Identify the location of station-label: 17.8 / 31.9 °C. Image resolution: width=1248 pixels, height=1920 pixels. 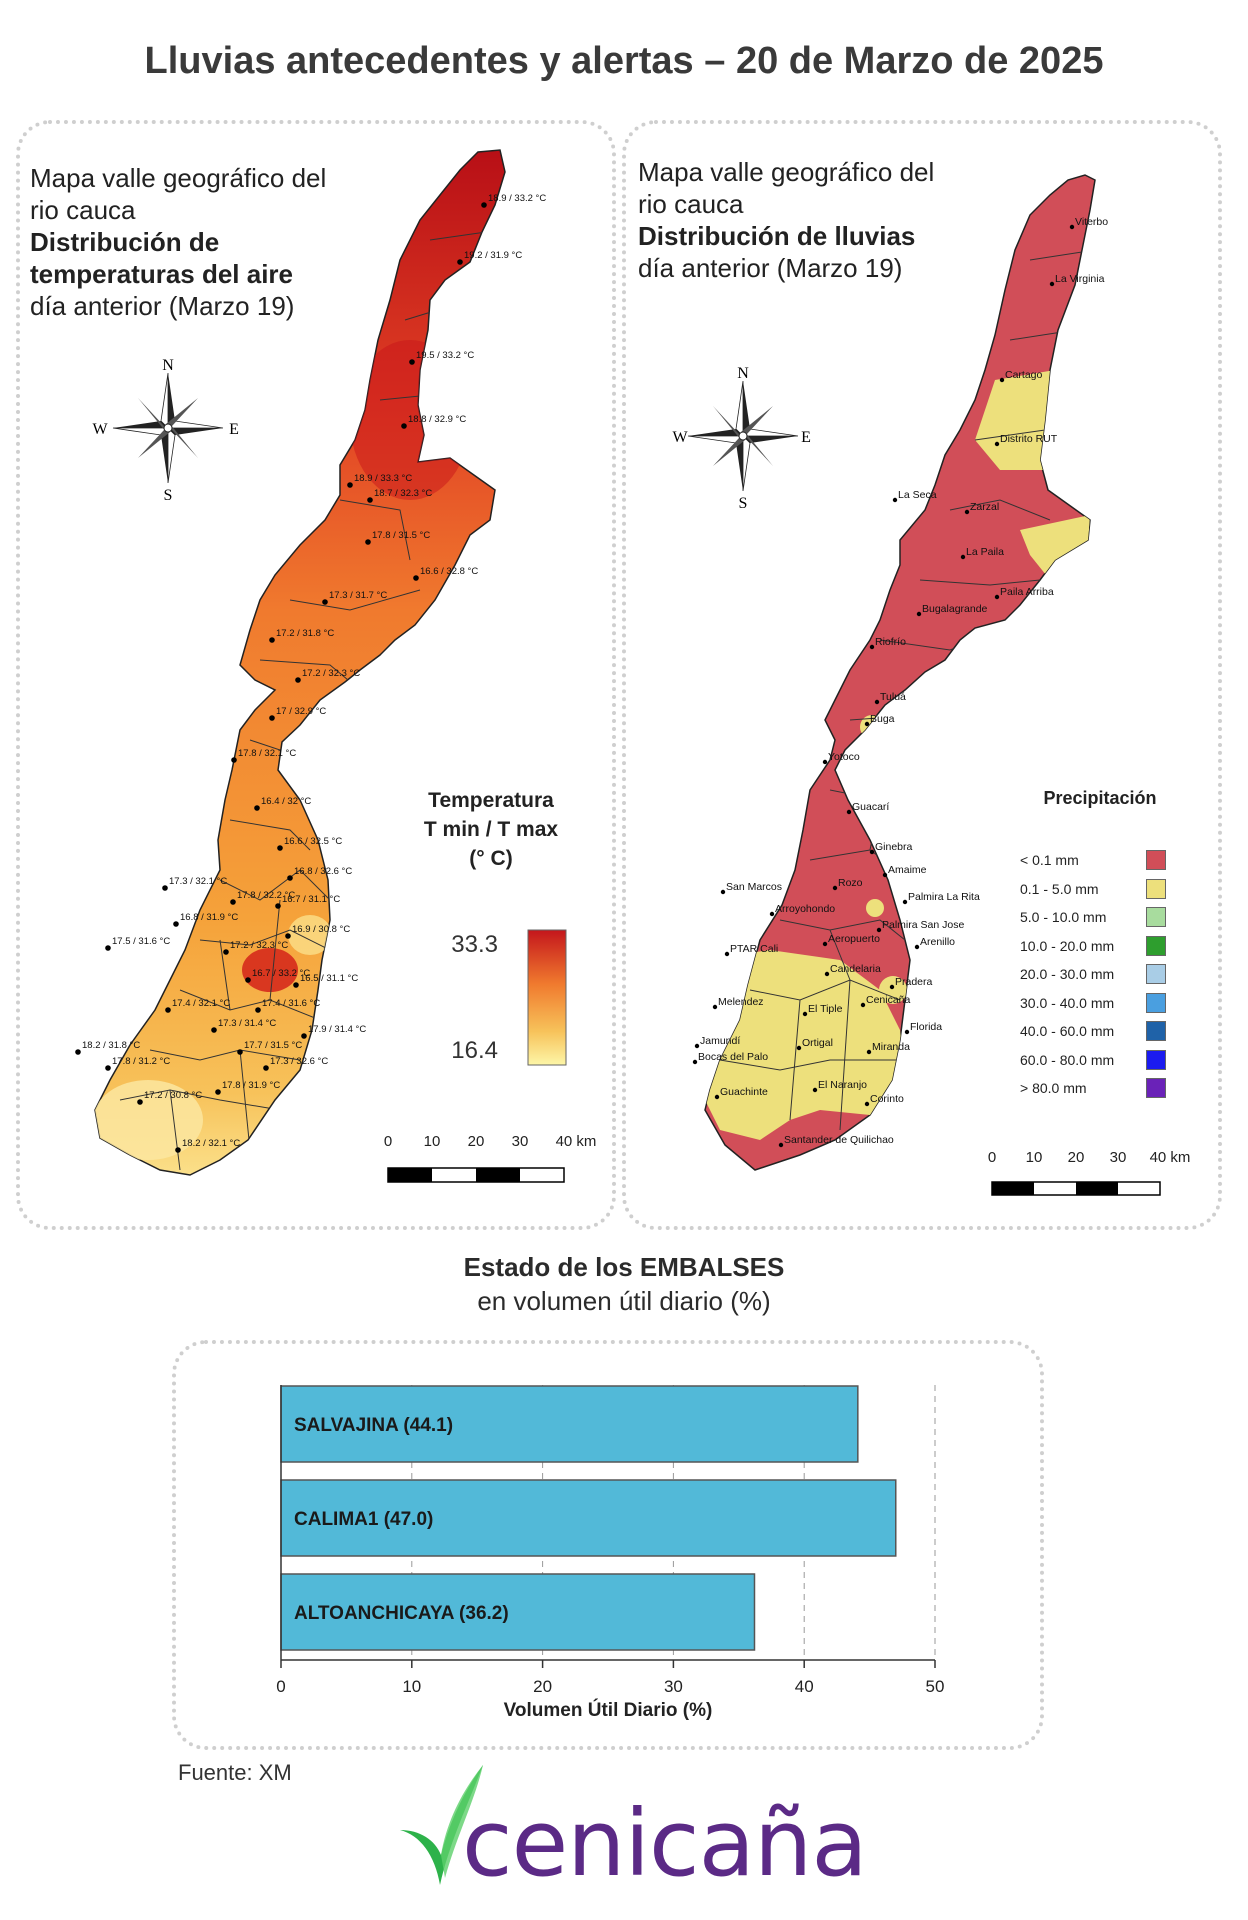
(251, 1085).